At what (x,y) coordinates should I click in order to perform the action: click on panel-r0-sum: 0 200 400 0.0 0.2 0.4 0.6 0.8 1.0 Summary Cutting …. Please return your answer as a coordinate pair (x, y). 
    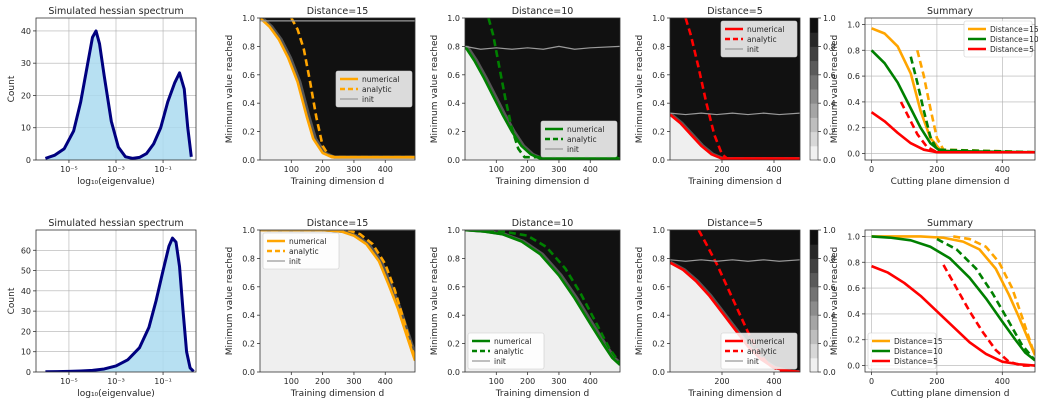
    Looking at the image, I should click on (934, 96).